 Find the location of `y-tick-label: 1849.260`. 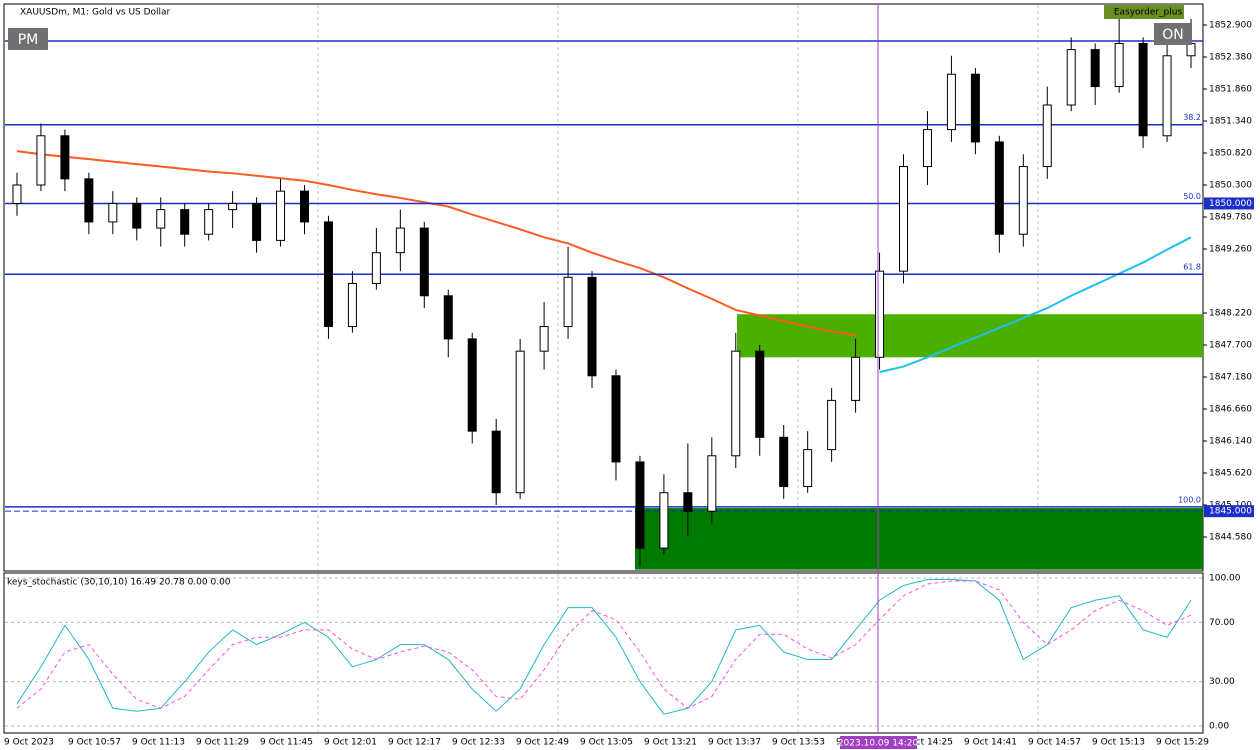

y-tick-label: 1849.260 is located at coordinates (1230, 250).